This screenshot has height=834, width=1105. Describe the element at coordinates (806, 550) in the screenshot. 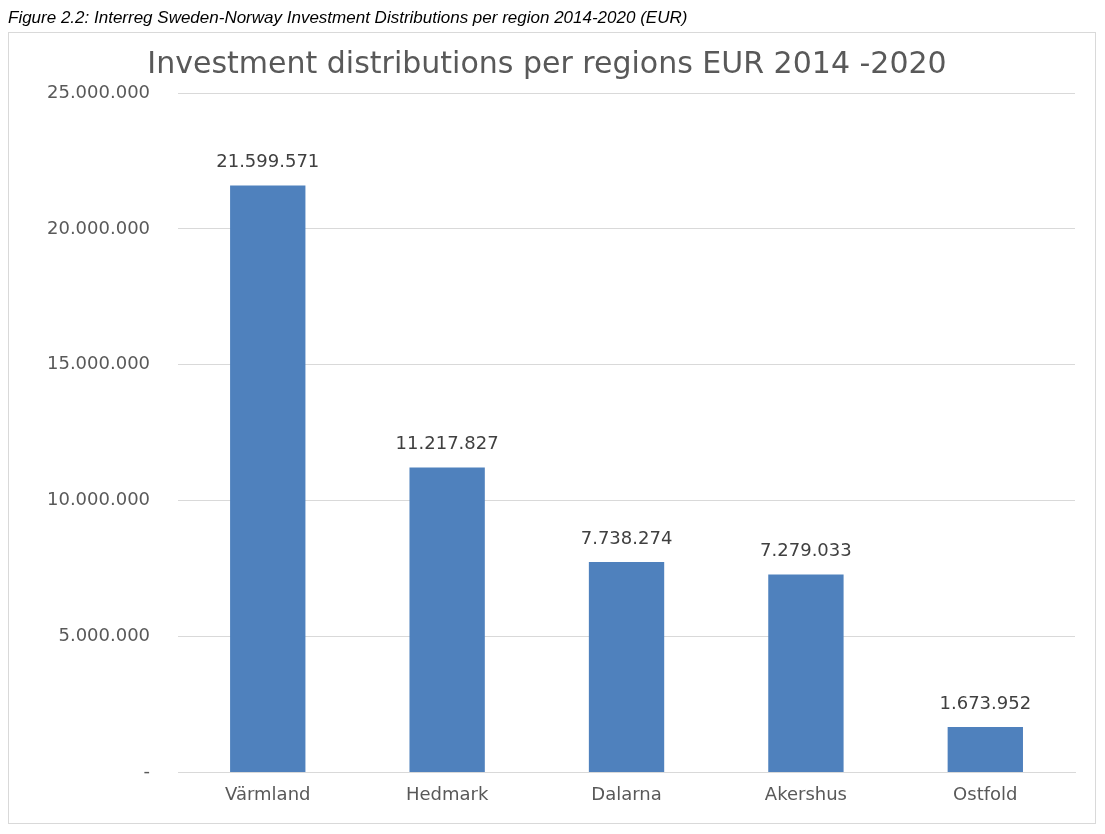

I see `data-label: 7.279.033` at that location.